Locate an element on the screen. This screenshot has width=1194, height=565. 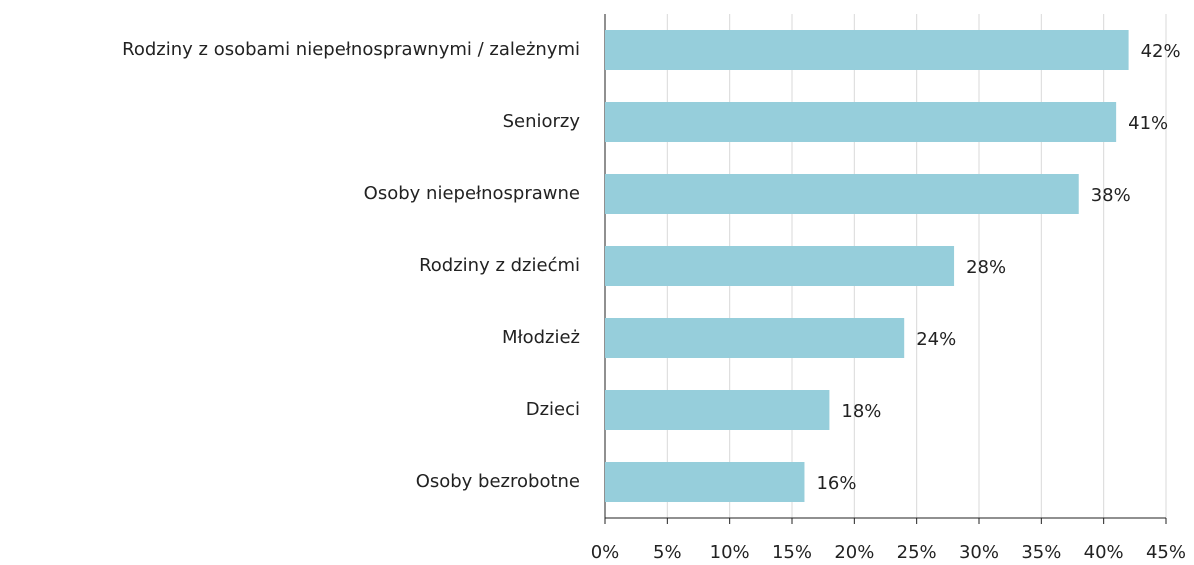
x-tick-label: 25% is located at coordinates (917, 552).